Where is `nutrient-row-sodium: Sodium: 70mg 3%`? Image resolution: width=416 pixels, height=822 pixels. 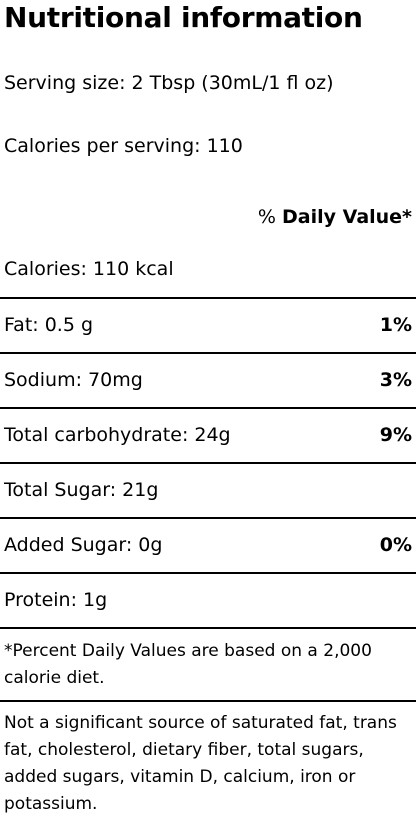
nutrient-row-sodium: Sodium: 70mg 3% is located at coordinates (208, 381).